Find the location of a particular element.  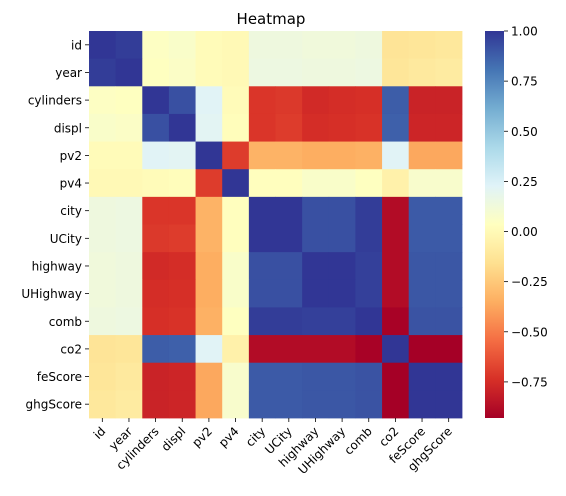

colorbar: 1.00 0.75 0.50 0.25 0.00 −0.25 −0.50 −0.75 is located at coordinates (516, 221).